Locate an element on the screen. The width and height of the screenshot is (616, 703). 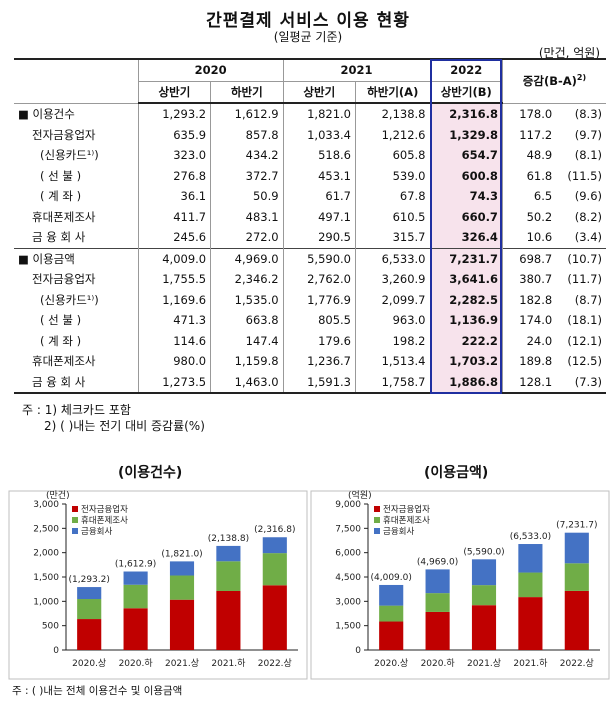
table-cell: 67.8 is located at coordinates (393, 196).